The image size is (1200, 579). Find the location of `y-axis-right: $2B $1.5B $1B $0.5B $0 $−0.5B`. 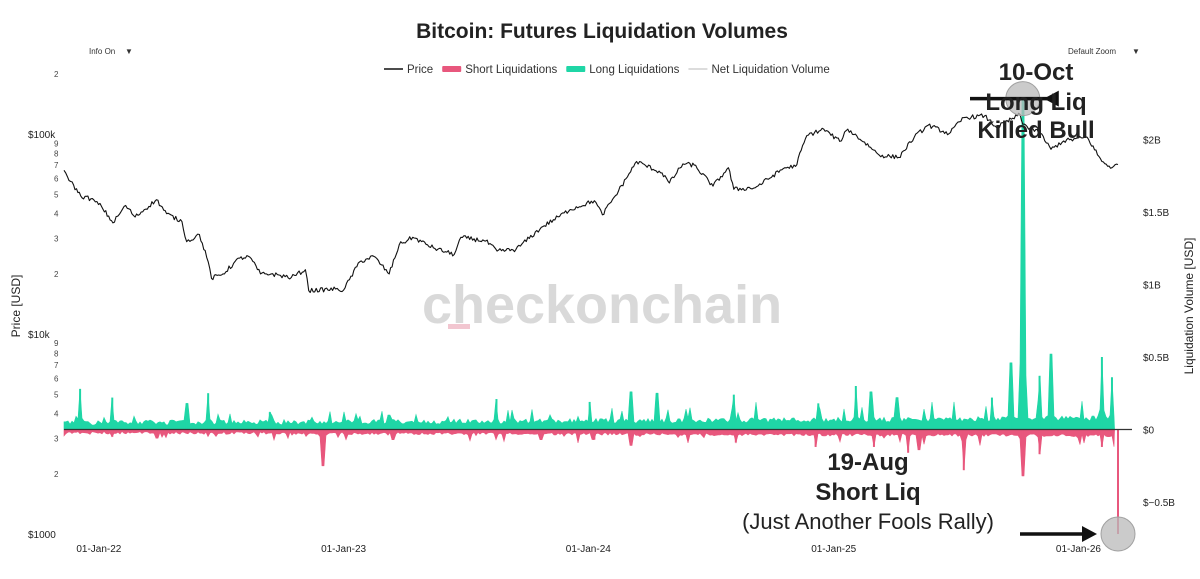

y-axis-right: $2B $1.5B $1B $0.5B $0 $−0.5B is located at coordinates (1159, 322).